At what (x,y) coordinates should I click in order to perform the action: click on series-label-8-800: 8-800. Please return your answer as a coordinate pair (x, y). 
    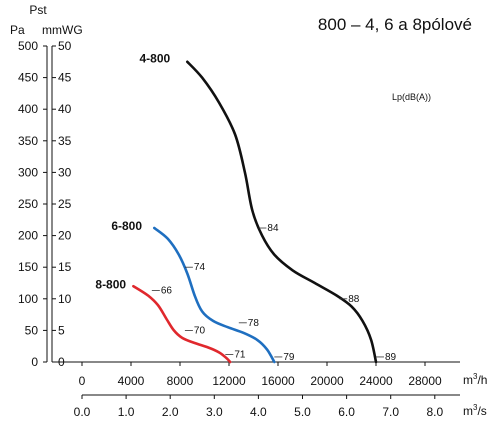
    Looking at the image, I should click on (110, 284).